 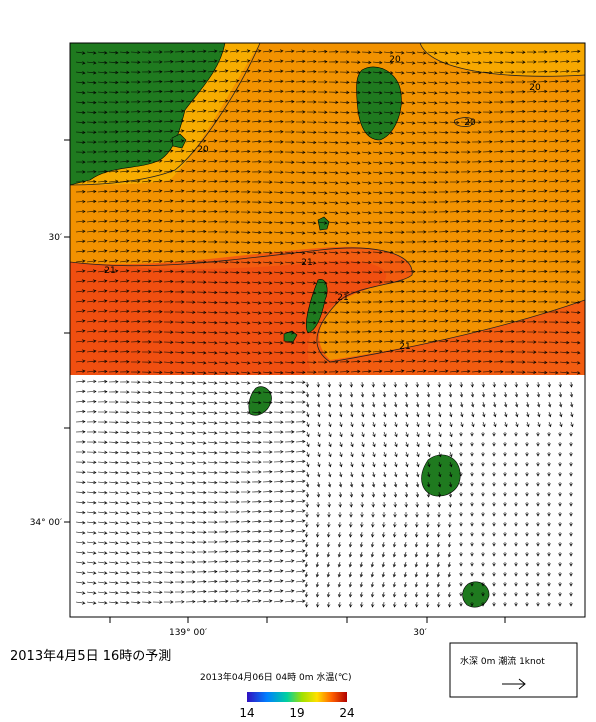 I want to click on temp-zone, so click(x=228, y=317).